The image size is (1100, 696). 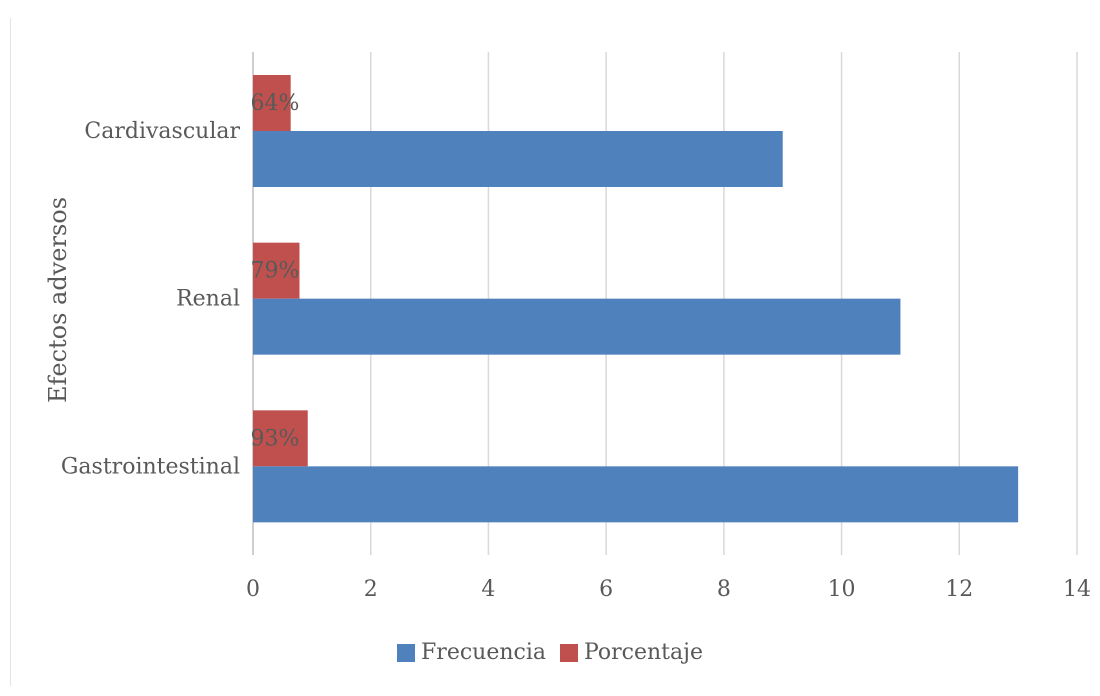 What do you see at coordinates (959, 589) in the screenshot?
I see `x-tick-label: 12` at bounding box center [959, 589].